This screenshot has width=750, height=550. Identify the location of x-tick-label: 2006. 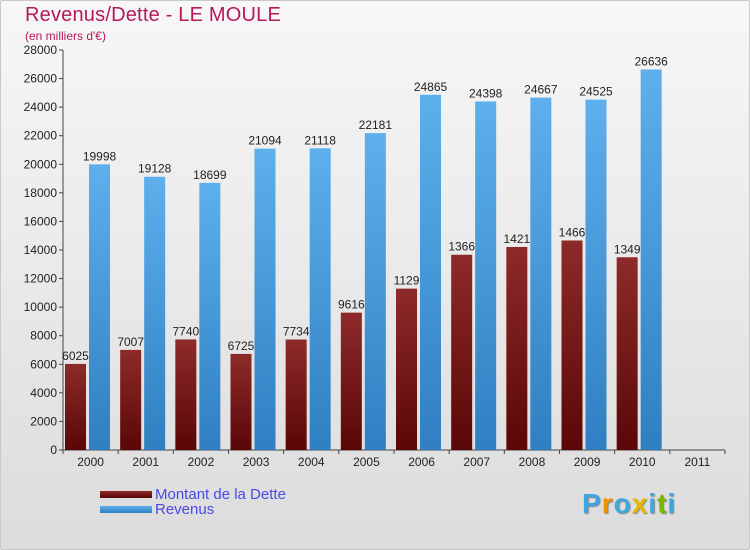
(421, 462).